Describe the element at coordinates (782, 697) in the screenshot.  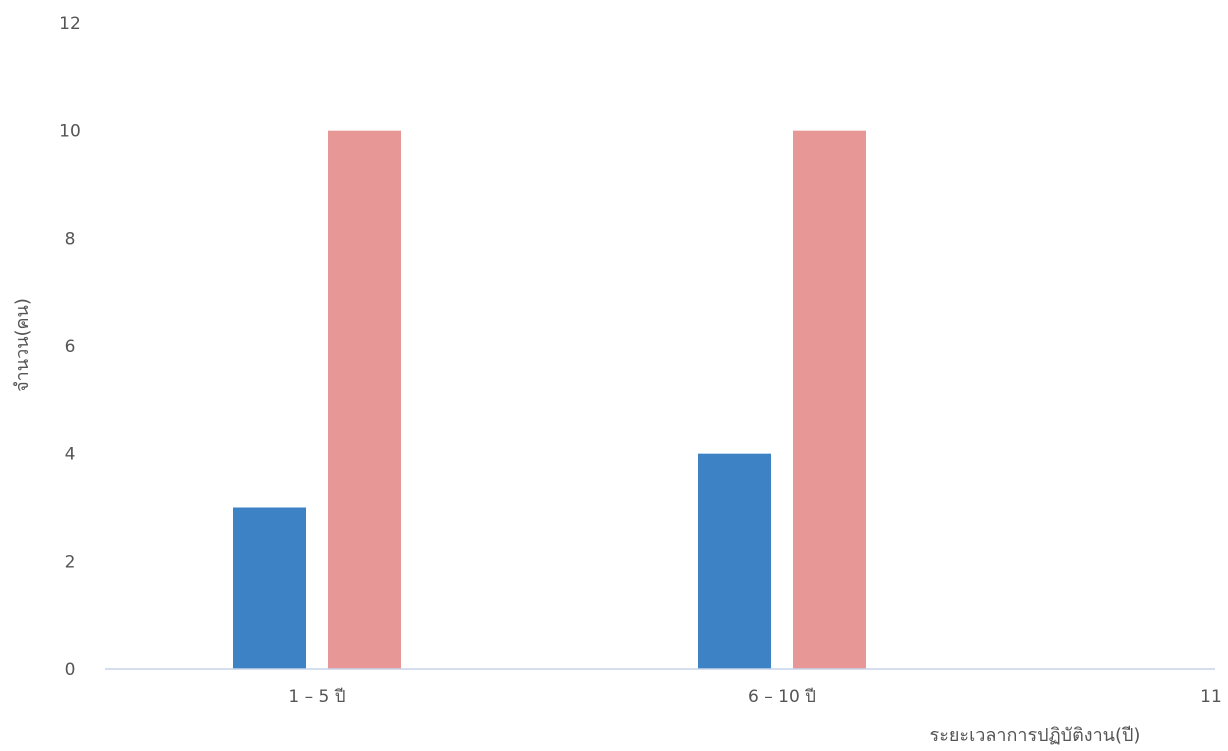
I see `x-category-label: 6 – 10 ปี` at that location.